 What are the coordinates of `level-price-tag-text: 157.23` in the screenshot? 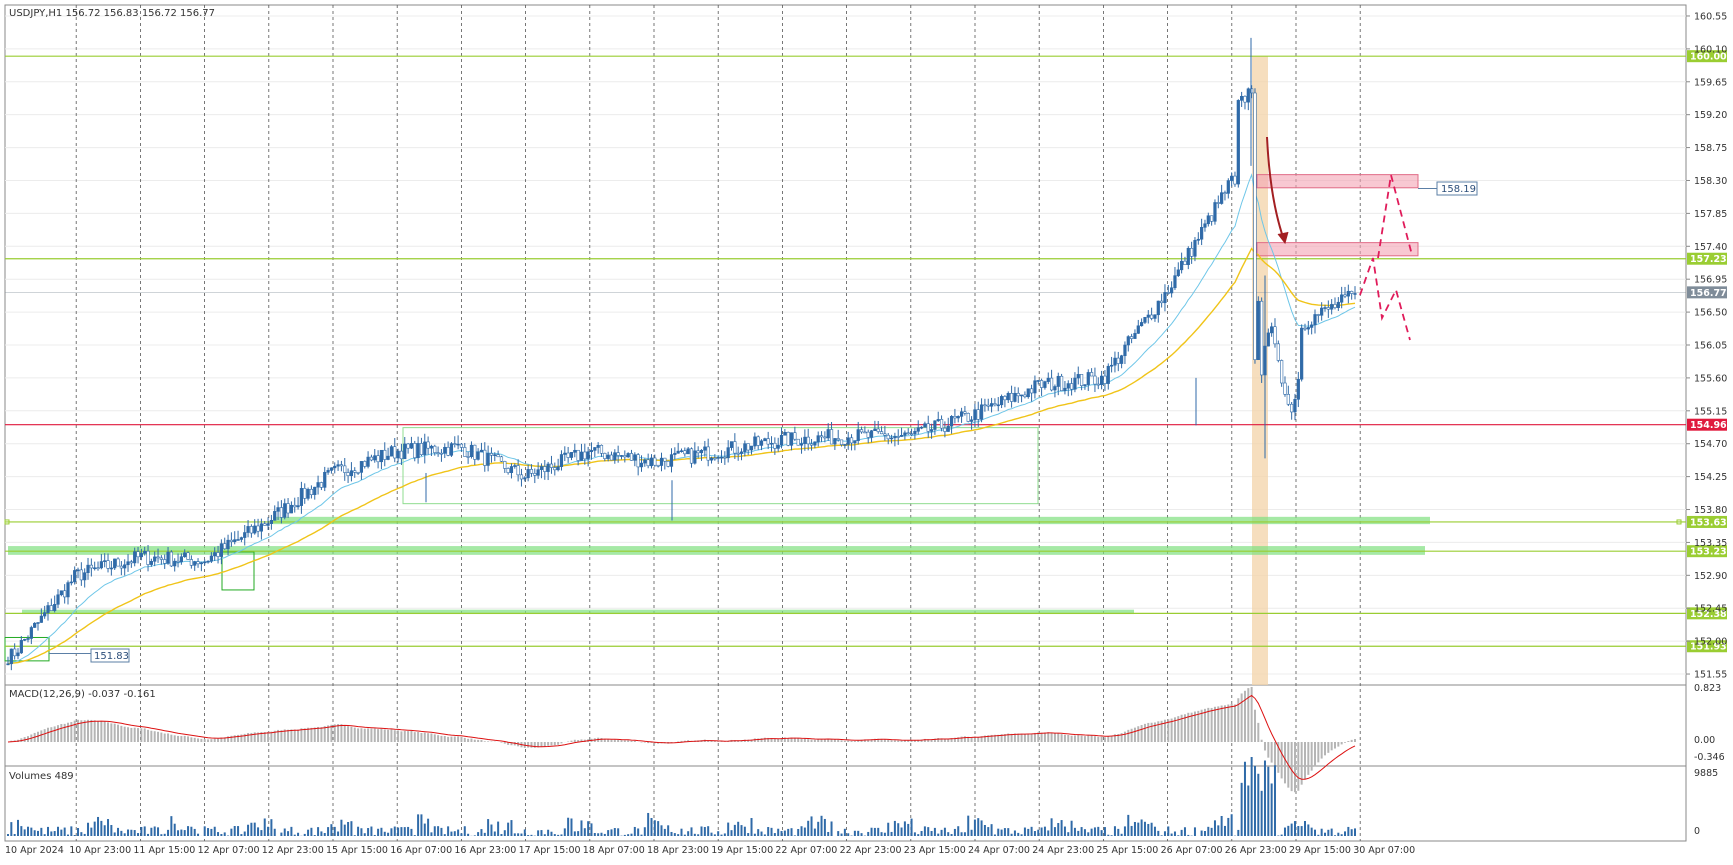 It's located at (1708, 259).